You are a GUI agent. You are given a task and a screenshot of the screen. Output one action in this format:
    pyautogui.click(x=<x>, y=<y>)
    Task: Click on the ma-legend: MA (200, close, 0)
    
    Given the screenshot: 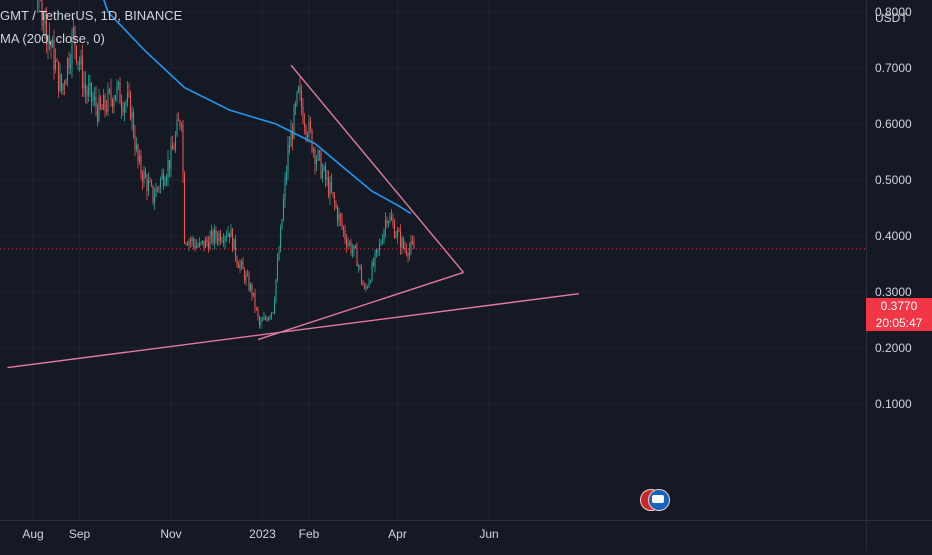 What is the action you would take?
    pyautogui.click(x=52, y=38)
    